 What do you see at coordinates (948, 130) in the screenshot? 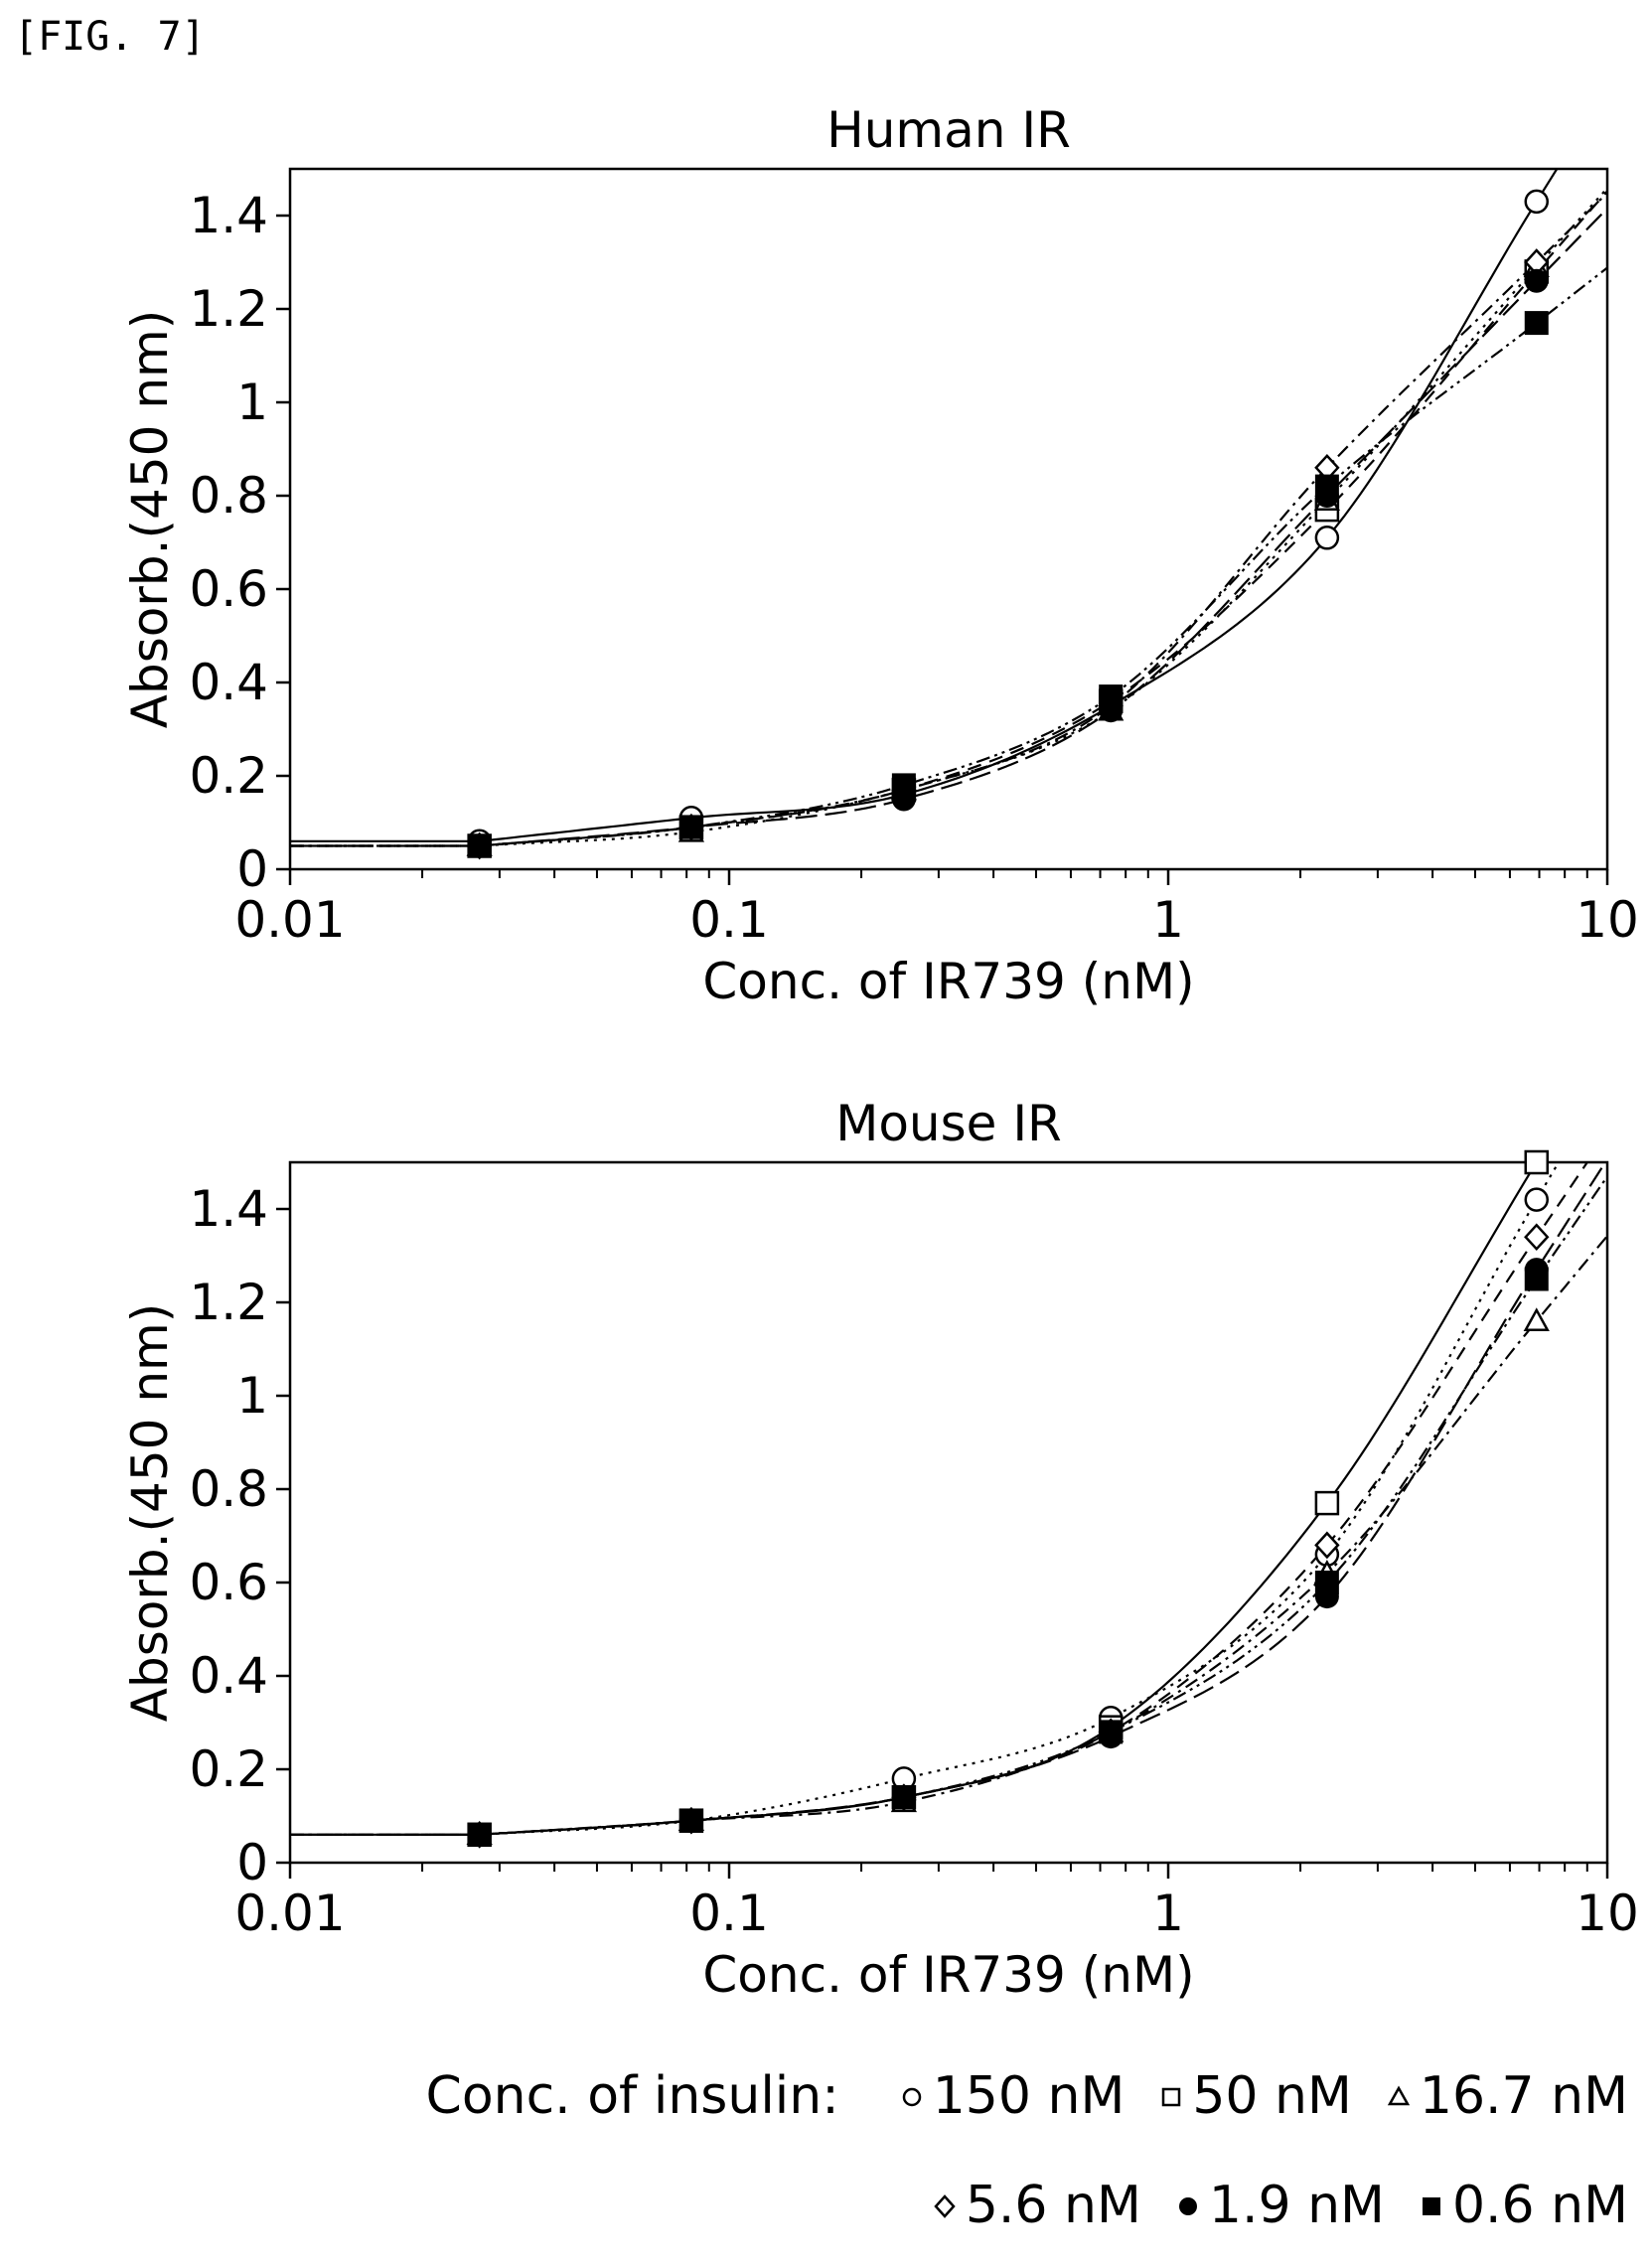
I see `chart-title: Human IR` at bounding box center [948, 130].